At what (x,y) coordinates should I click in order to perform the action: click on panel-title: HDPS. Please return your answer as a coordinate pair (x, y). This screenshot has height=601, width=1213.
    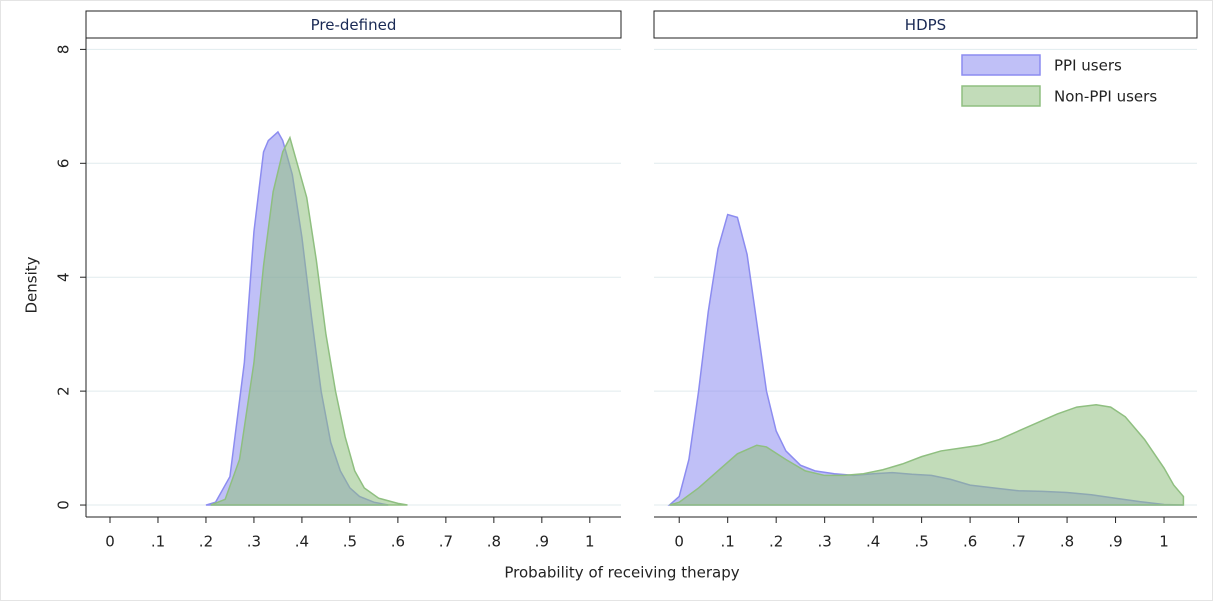
    Looking at the image, I should click on (925, 25).